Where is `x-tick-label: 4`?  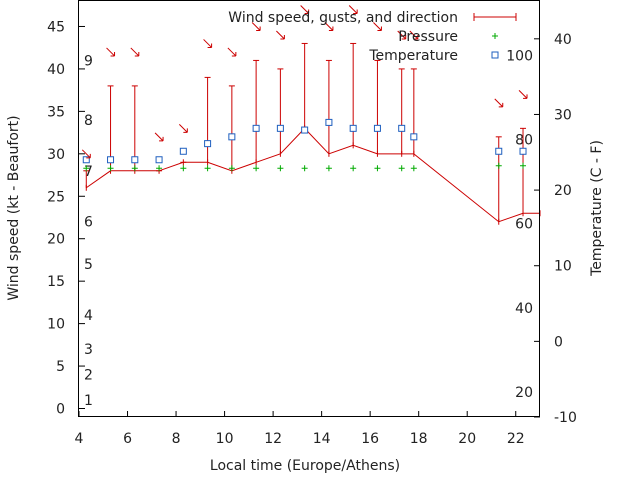 x-tick-label: 4 is located at coordinates (79, 439).